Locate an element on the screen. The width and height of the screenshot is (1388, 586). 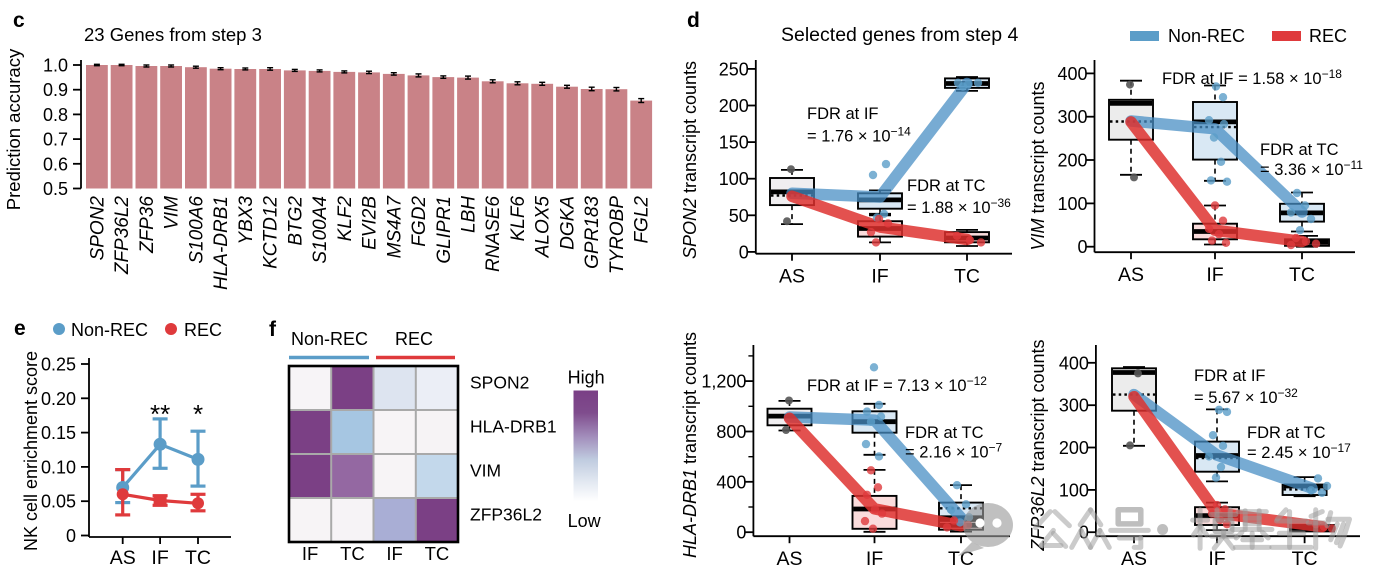
svg-text: VIM is located at coordinates (172, 213).